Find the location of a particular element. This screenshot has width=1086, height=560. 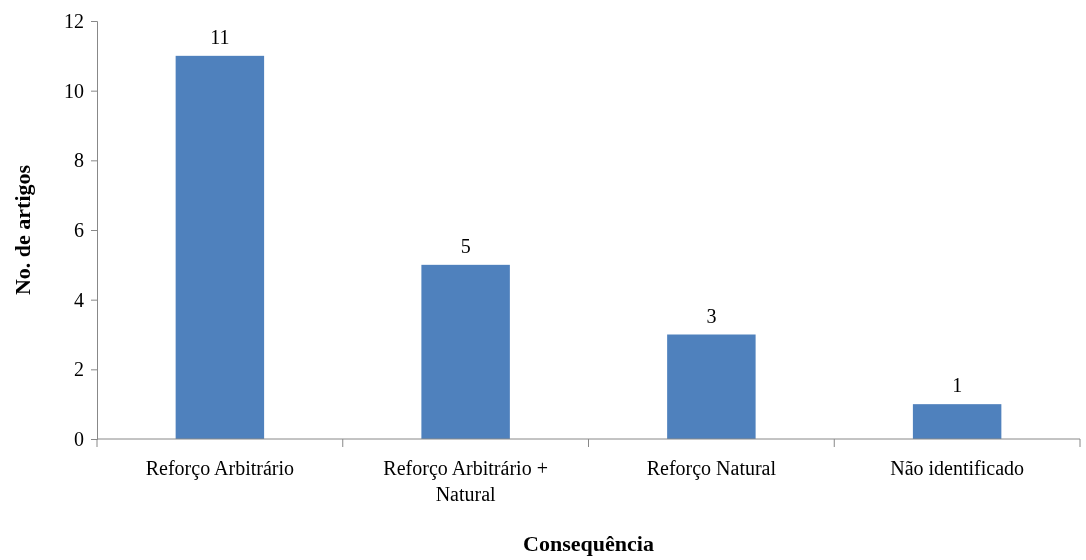

data-label: 5 is located at coordinates (465, 245).